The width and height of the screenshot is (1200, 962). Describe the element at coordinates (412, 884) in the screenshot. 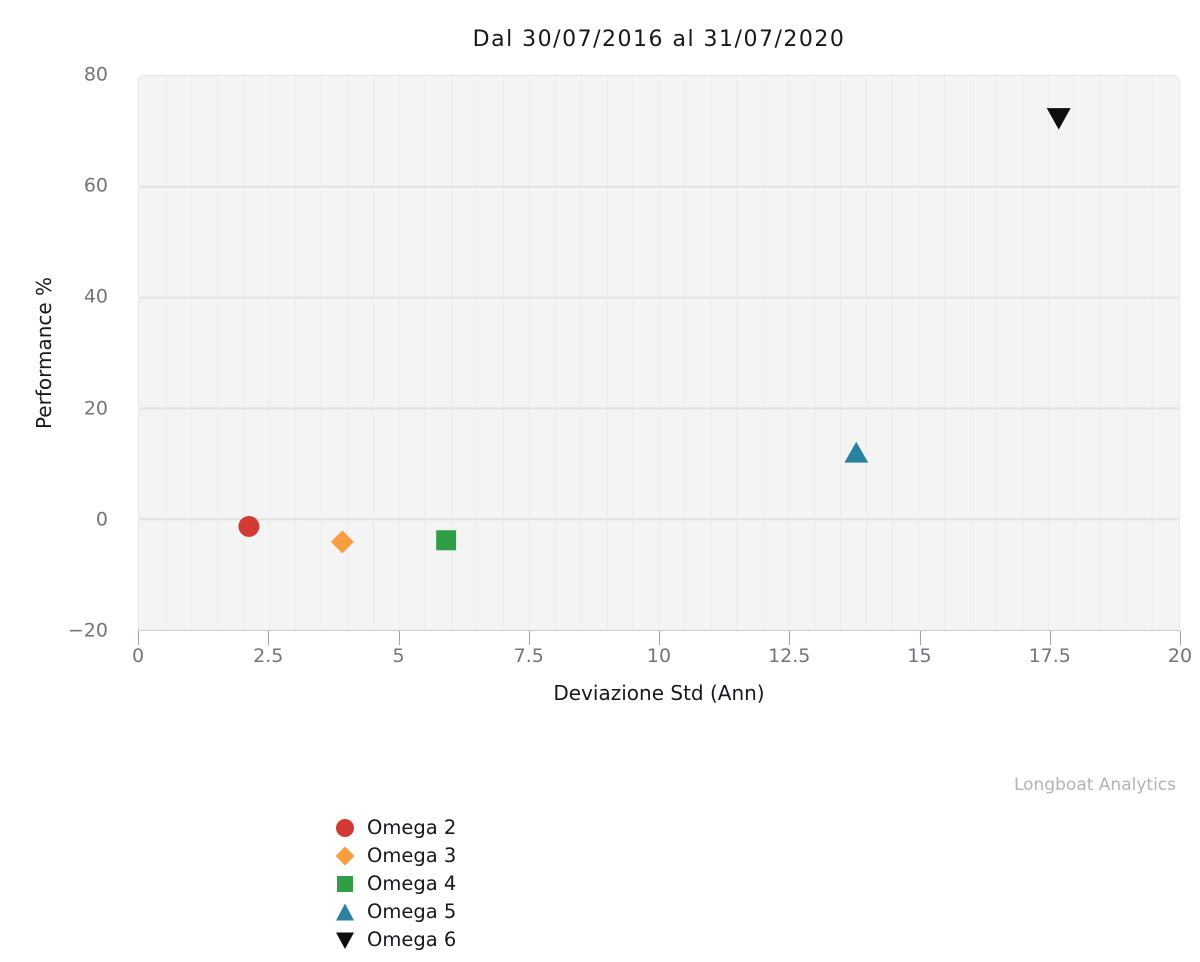

I see `legend-label: Omega 4` at that location.